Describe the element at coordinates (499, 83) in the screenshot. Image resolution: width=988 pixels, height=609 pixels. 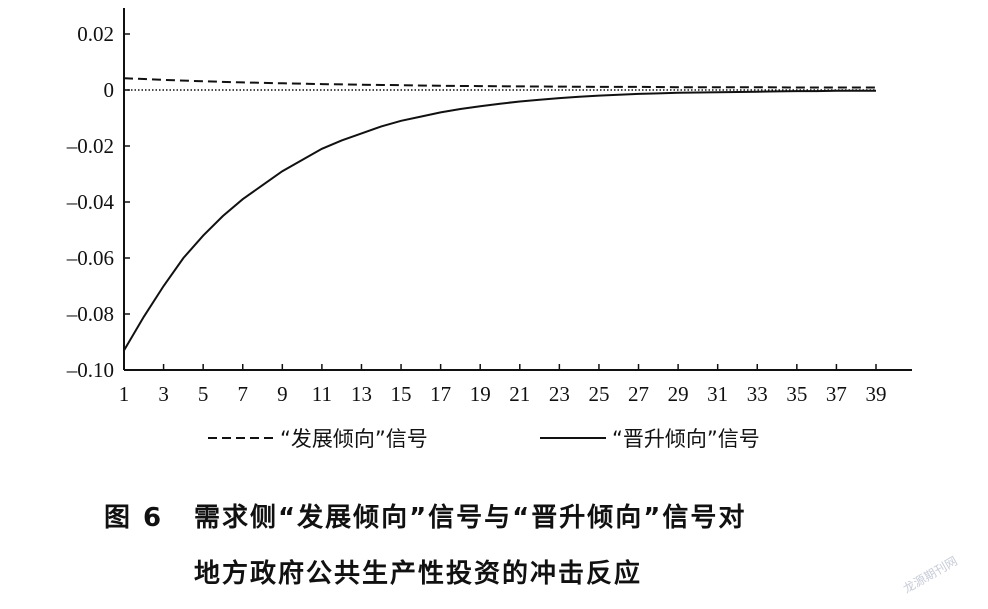
I see `development-signal-line` at that location.